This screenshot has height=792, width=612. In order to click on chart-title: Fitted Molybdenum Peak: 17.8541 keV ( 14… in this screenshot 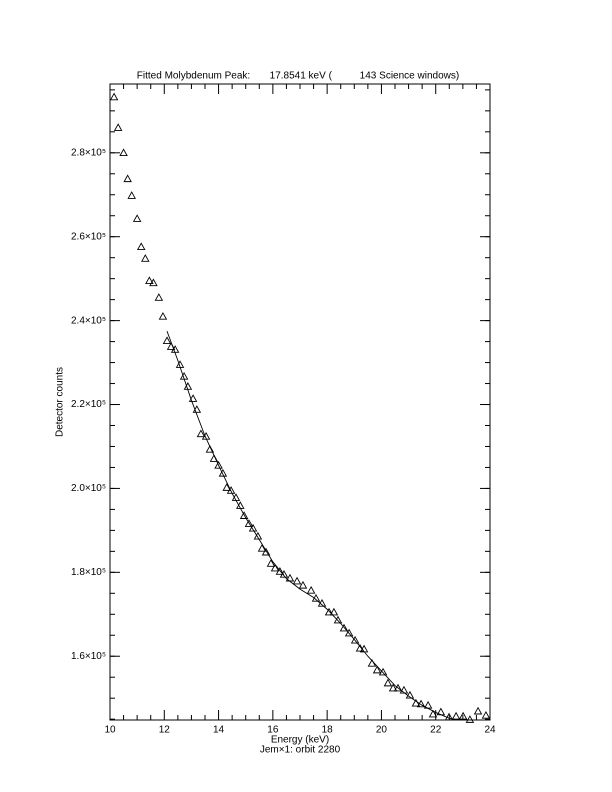, I will do `click(298, 76)`.